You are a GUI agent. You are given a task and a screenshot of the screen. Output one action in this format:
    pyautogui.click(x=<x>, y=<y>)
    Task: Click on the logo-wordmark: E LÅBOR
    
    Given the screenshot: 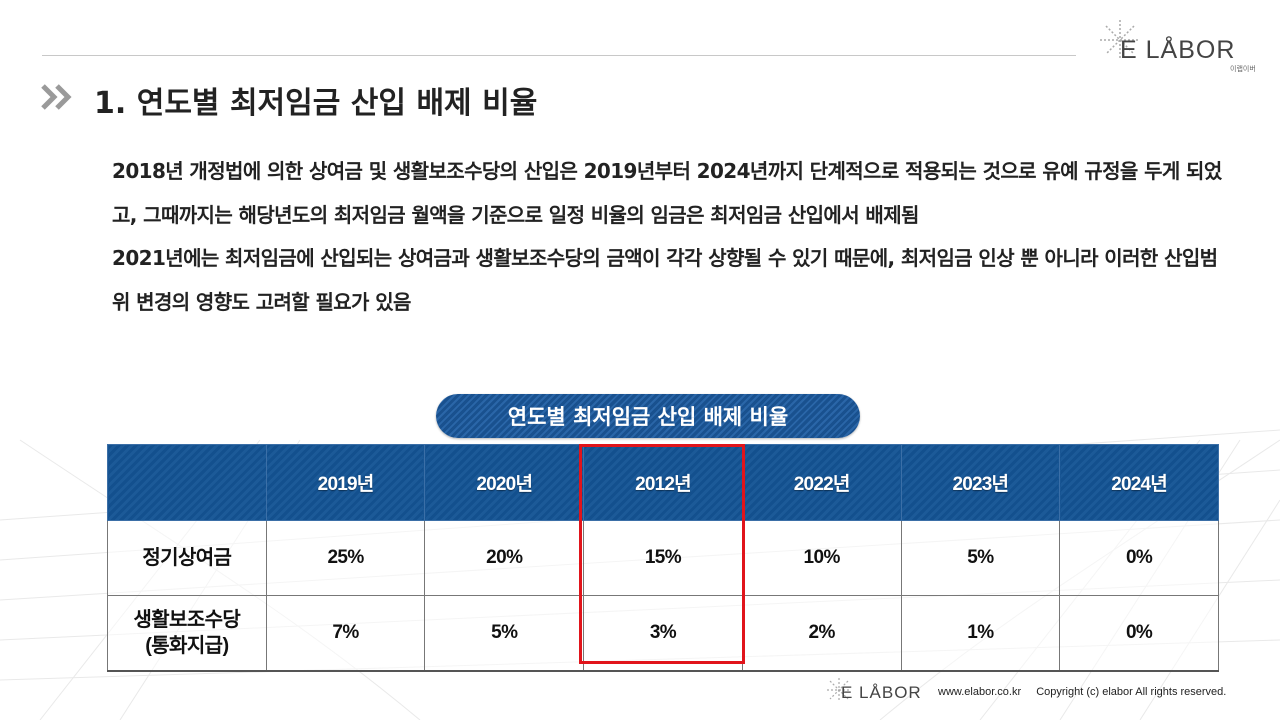 What is the action you would take?
    pyautogui.click(x=1178, y=50)
    